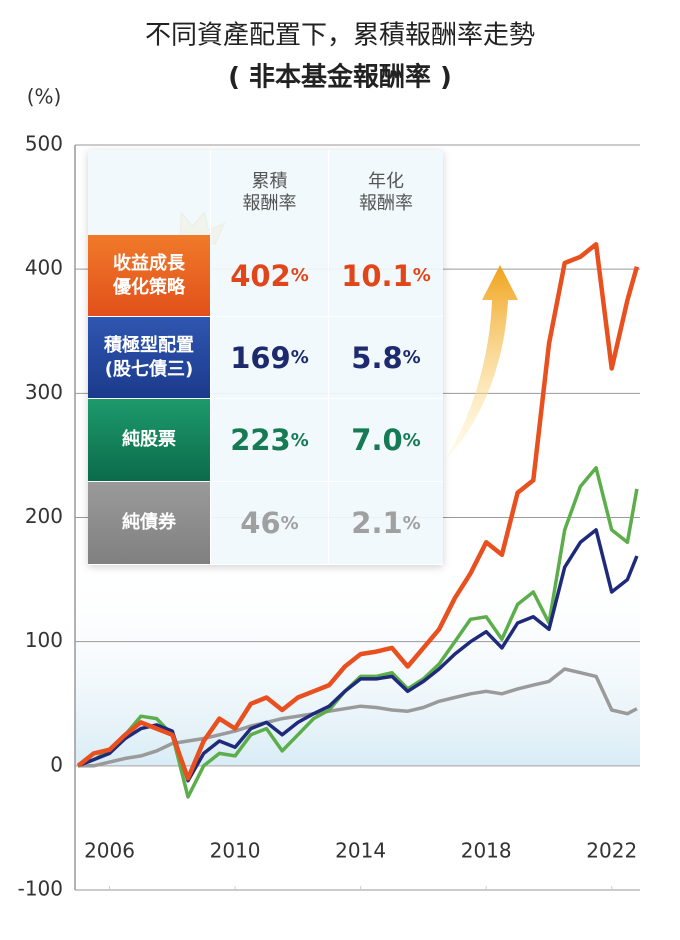  I want to click on table-value: 223%, so click(269, 440).